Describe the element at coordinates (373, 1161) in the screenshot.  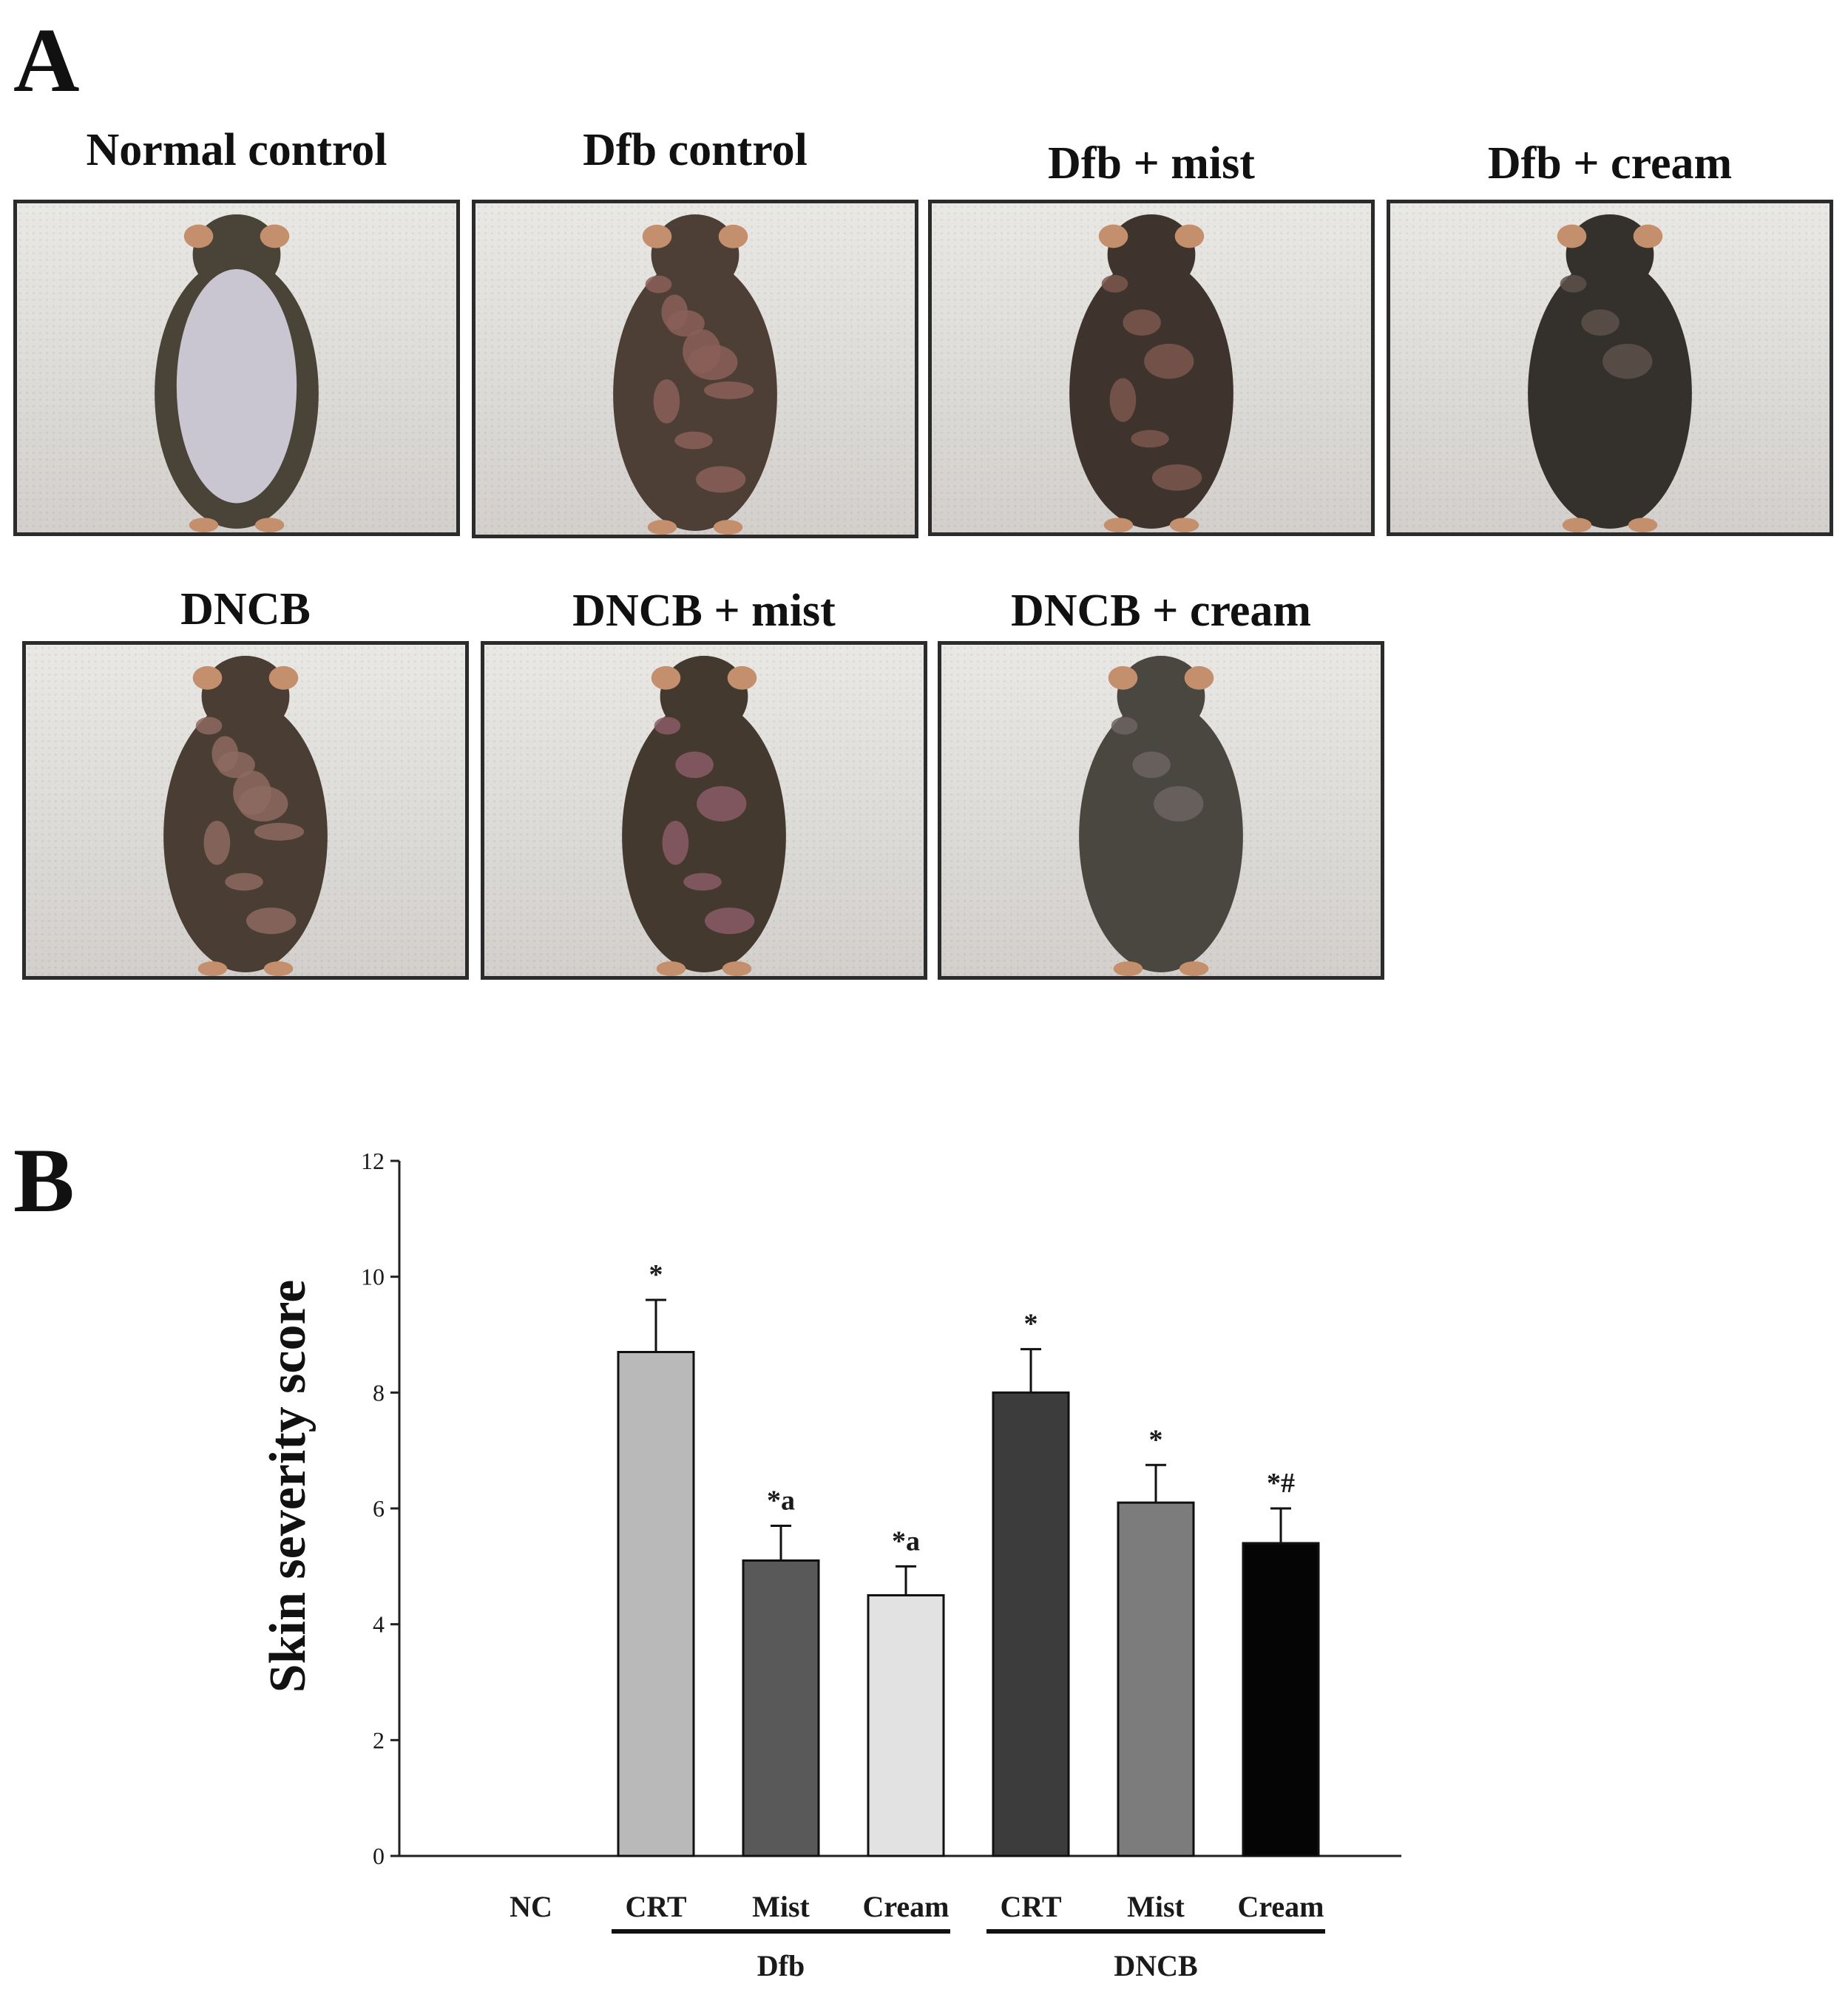
I see `y-tick-label: 12` at that location.